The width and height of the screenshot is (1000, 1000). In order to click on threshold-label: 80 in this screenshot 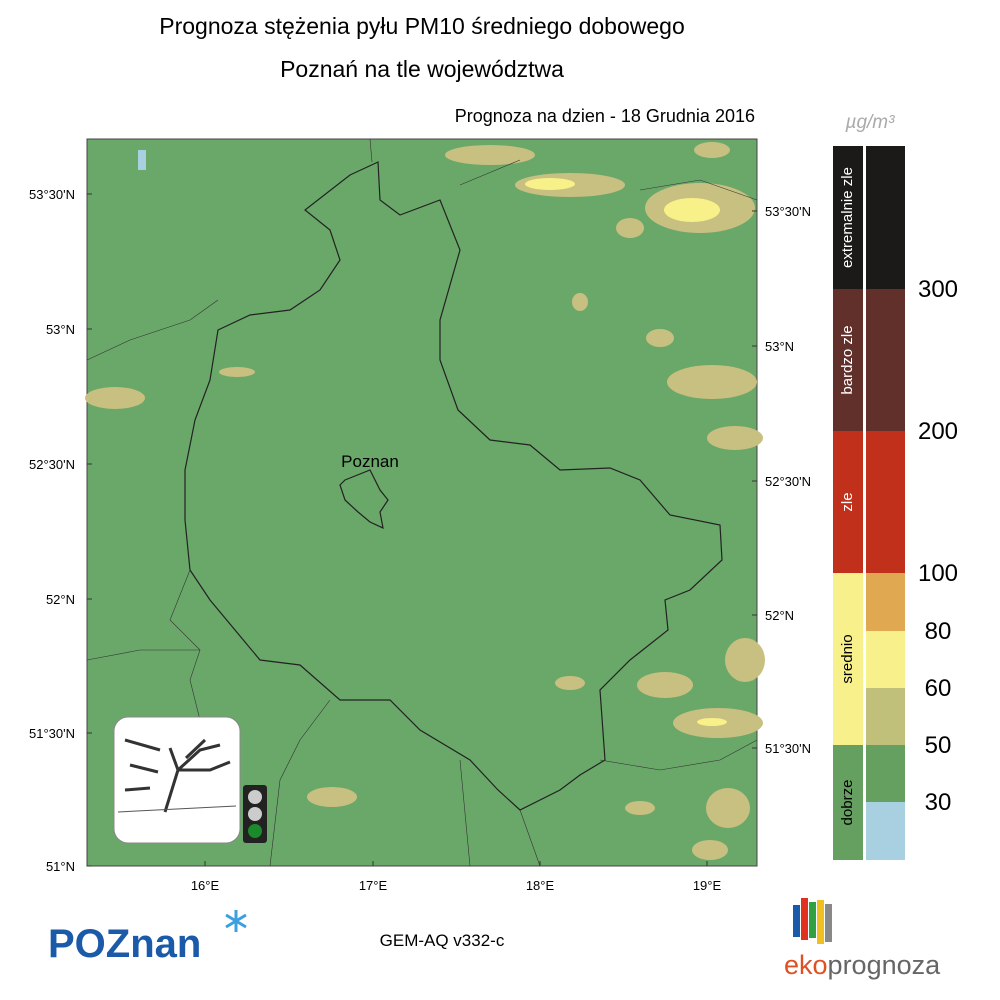, I will do `click(938, 631)`.